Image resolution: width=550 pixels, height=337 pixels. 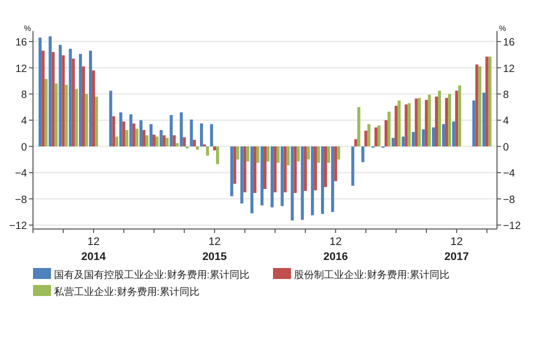 What do you see at coordinates (24, 147) in the screenshot?
I see `y-tick-label: 0` at bounding box center [24, 147].